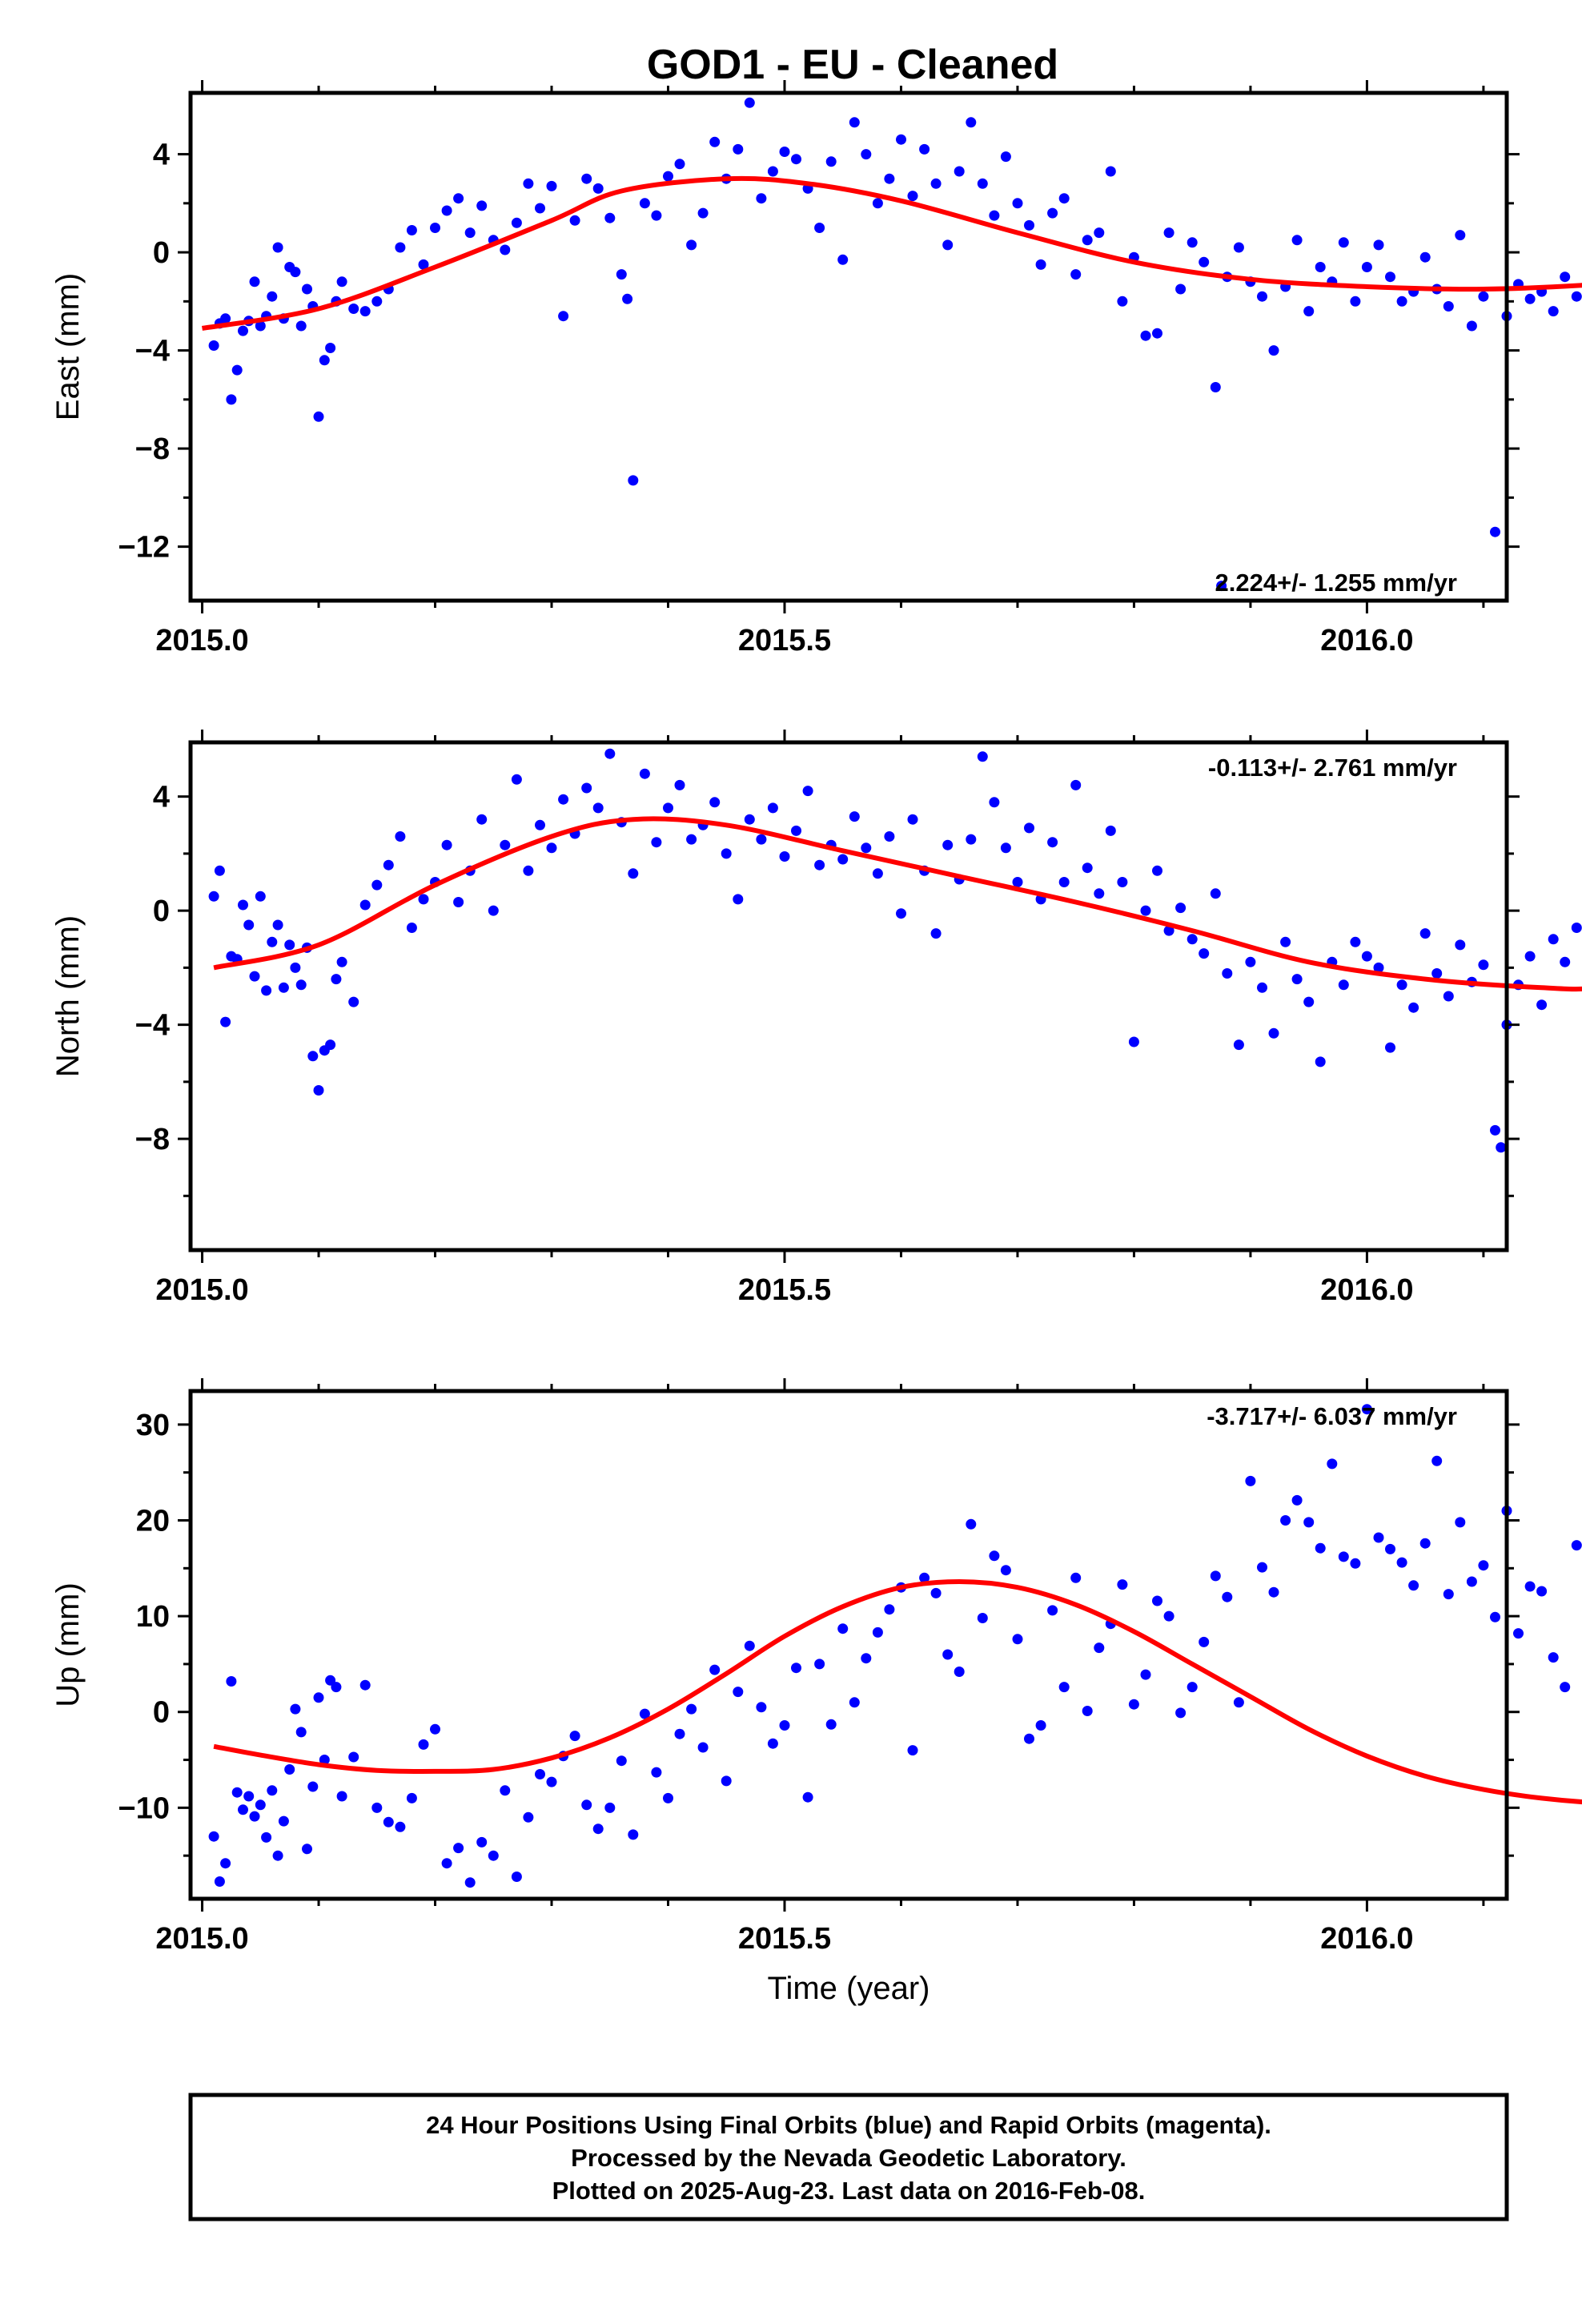  I want to click on north-x-tick-label: 2015.0, so click(202, 1290).